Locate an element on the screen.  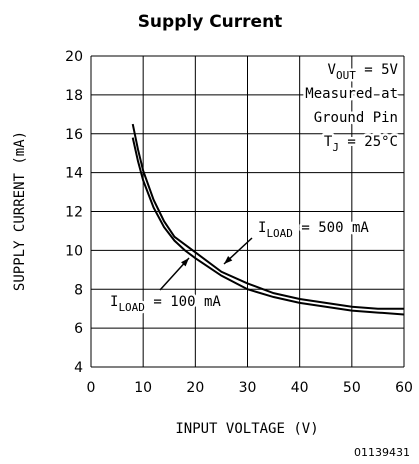
x-tick-label: 20 is located at coordinates (195, 388).